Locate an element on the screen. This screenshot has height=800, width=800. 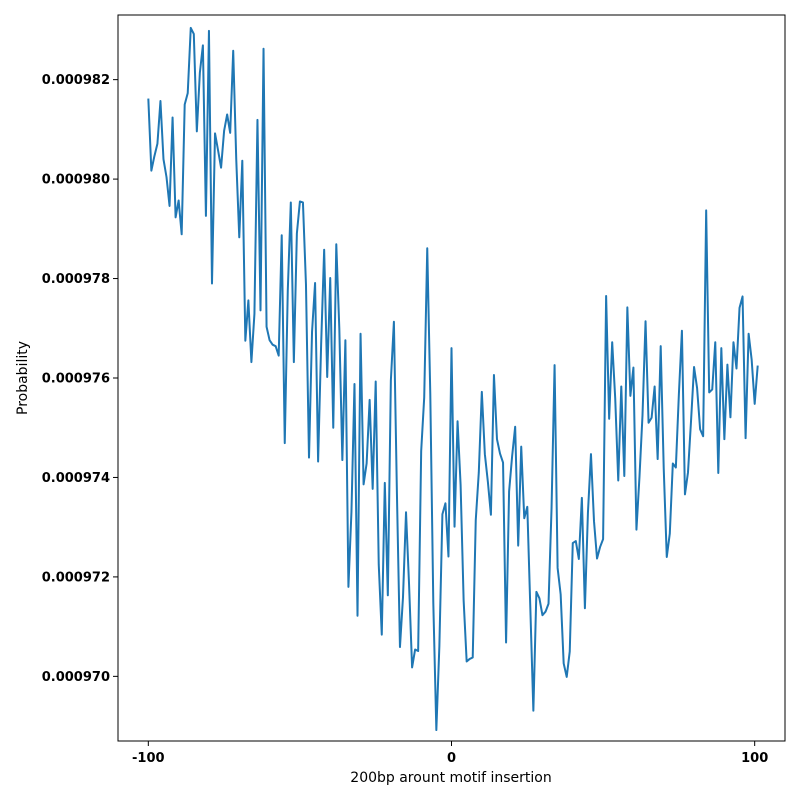
y-axis-label: Probability is located at coordinates (23, 378).